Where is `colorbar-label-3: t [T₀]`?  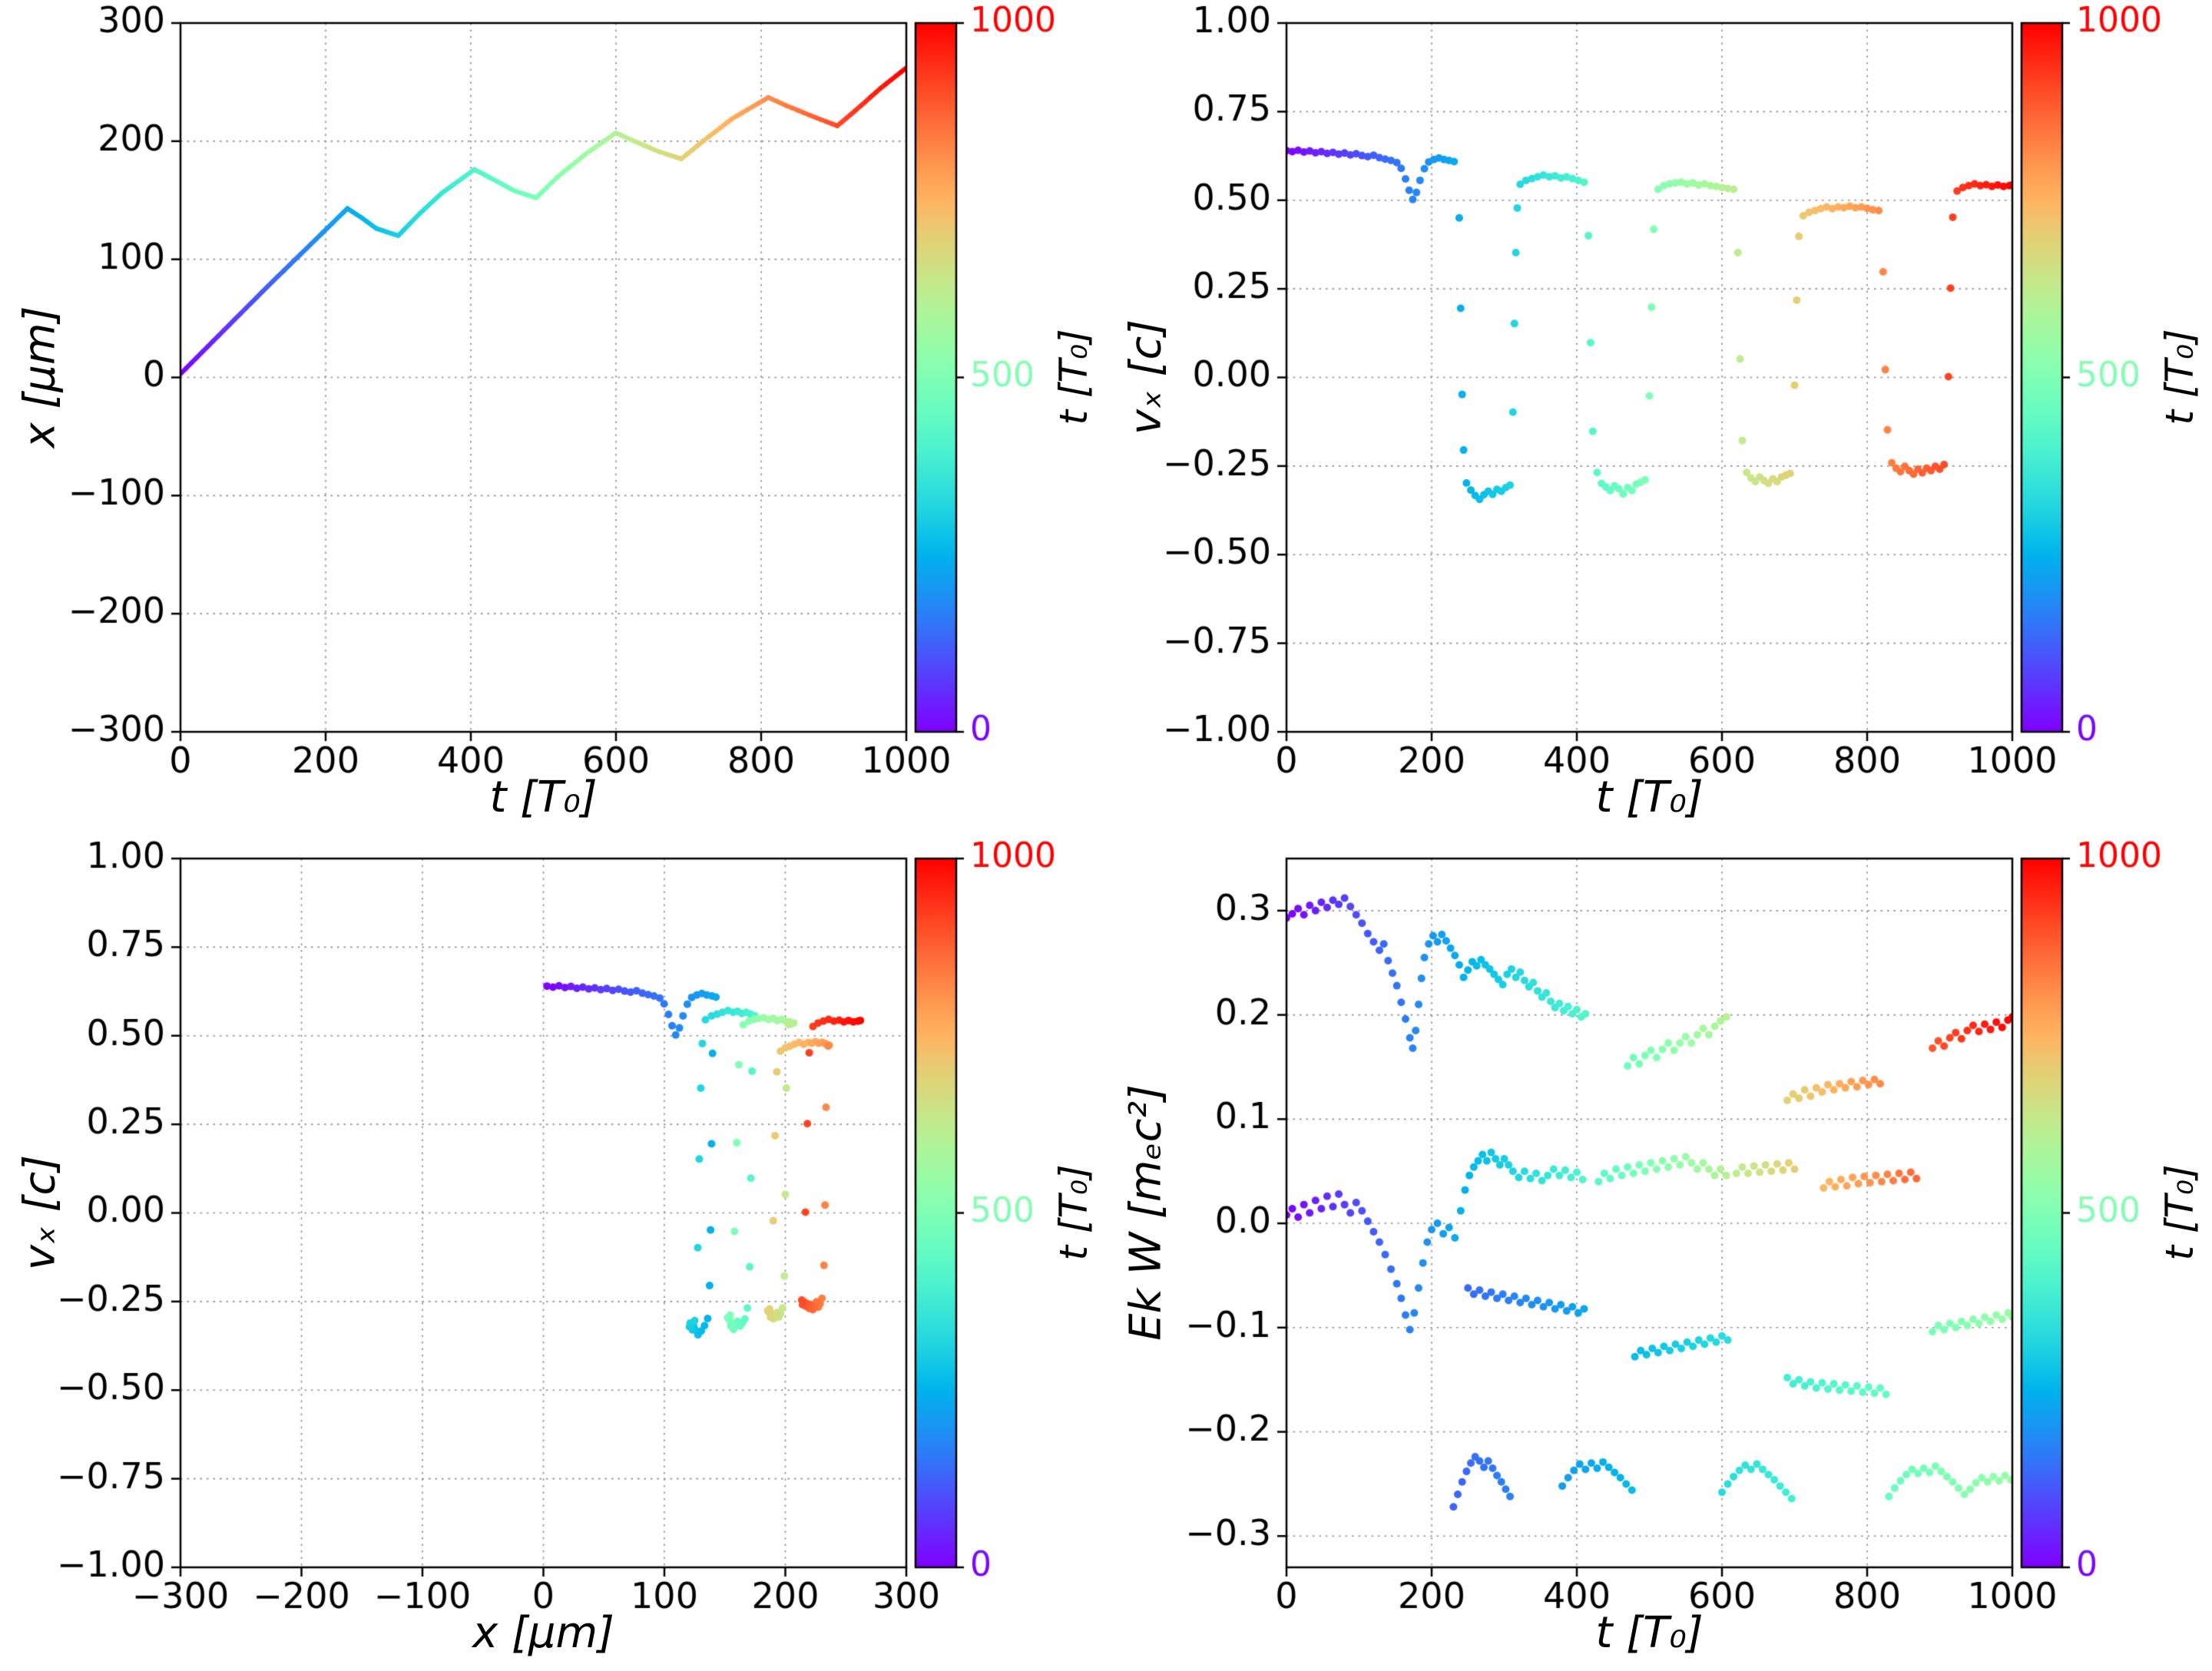 colorbar-label-3: t [T₀] is located at coordinates (2179, 1212).